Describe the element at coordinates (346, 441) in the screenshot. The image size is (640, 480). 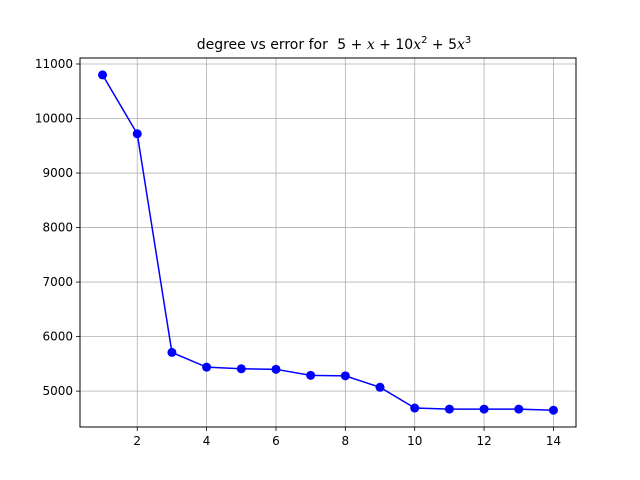
I see `x-tick-label: 8` at that location.